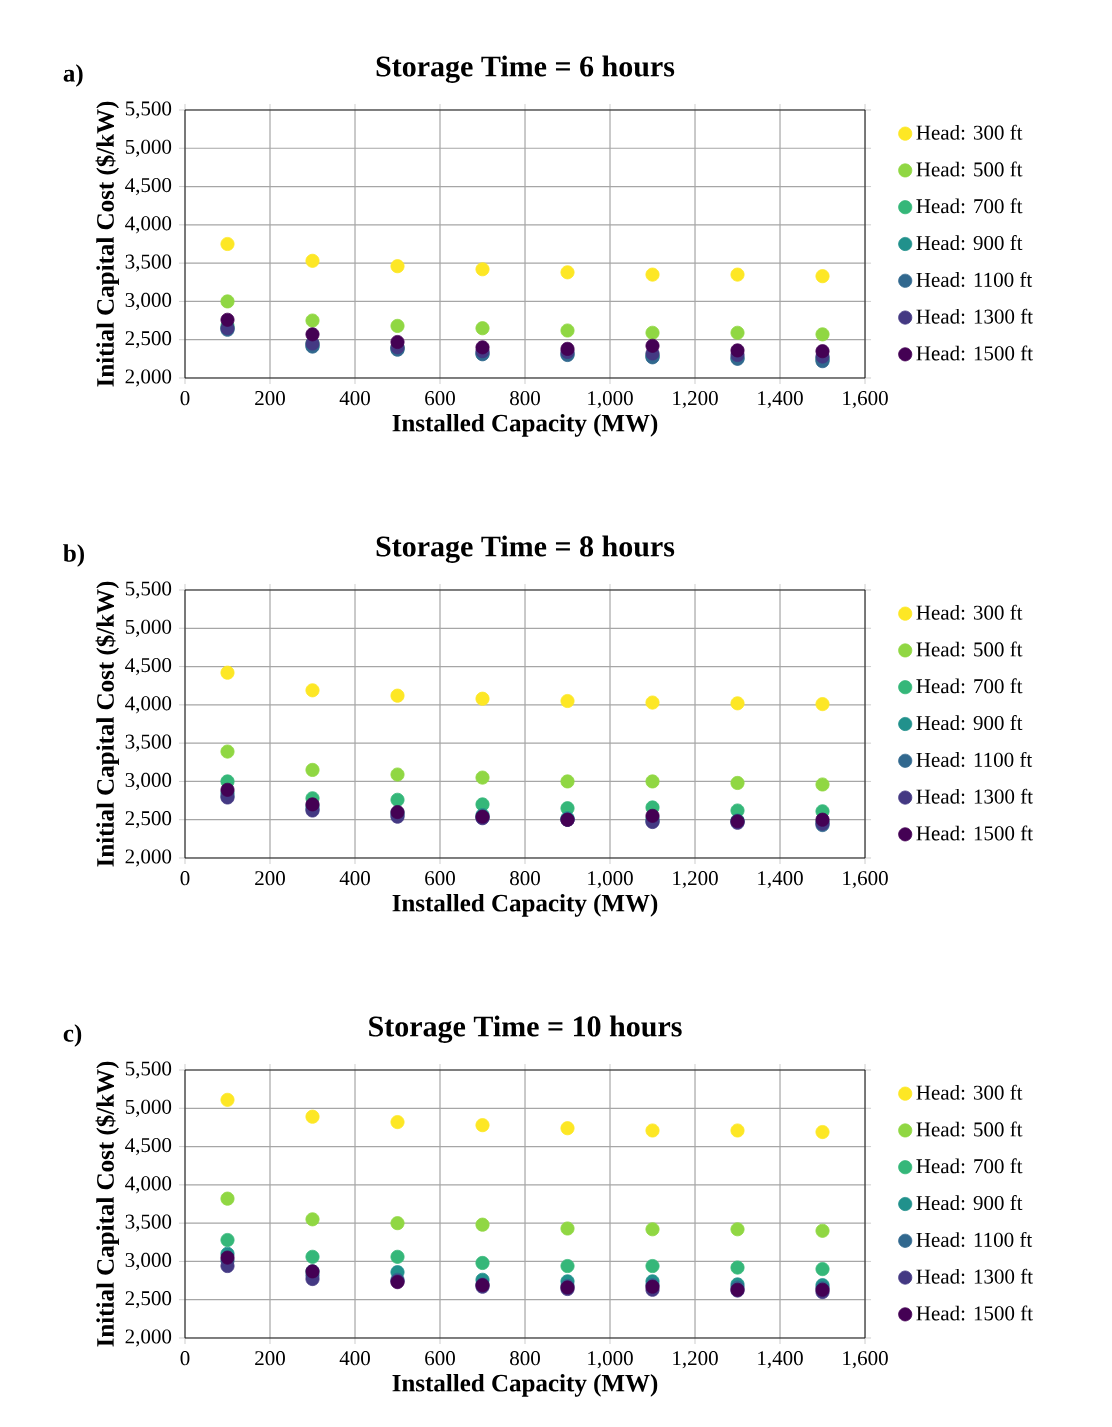 This screenshot has width=1112, height=1427. Describe the element at coordinates (525, 1029) in the screenshot. I see `chart-title: Storage Time = 10 hours` at that location.